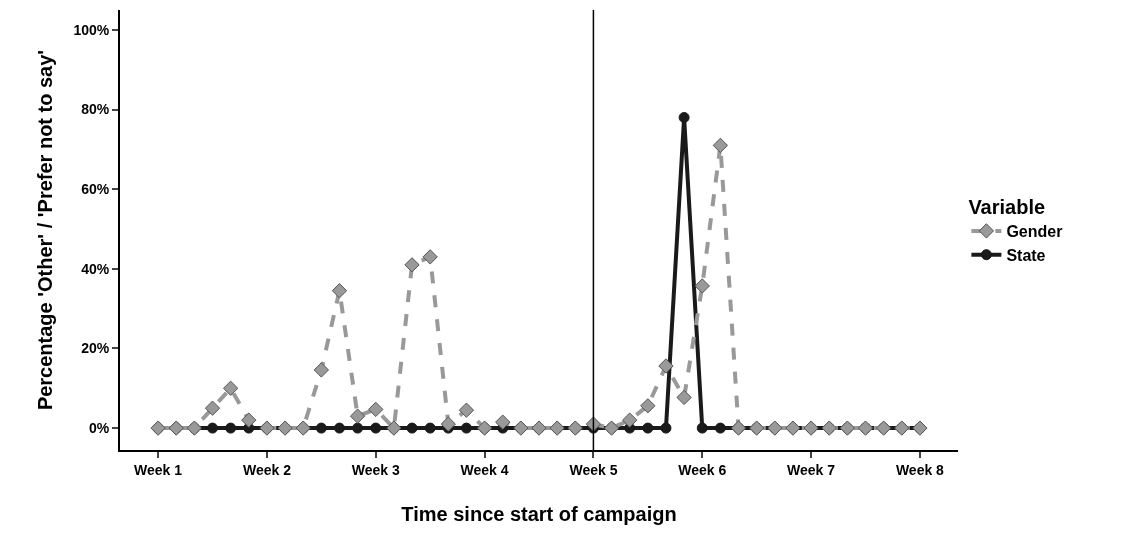 The image size is (1123, 545). Describe the element at coordinates (484, 469) in the screenshot. I see `x-tick-label: Week 4` at that location.